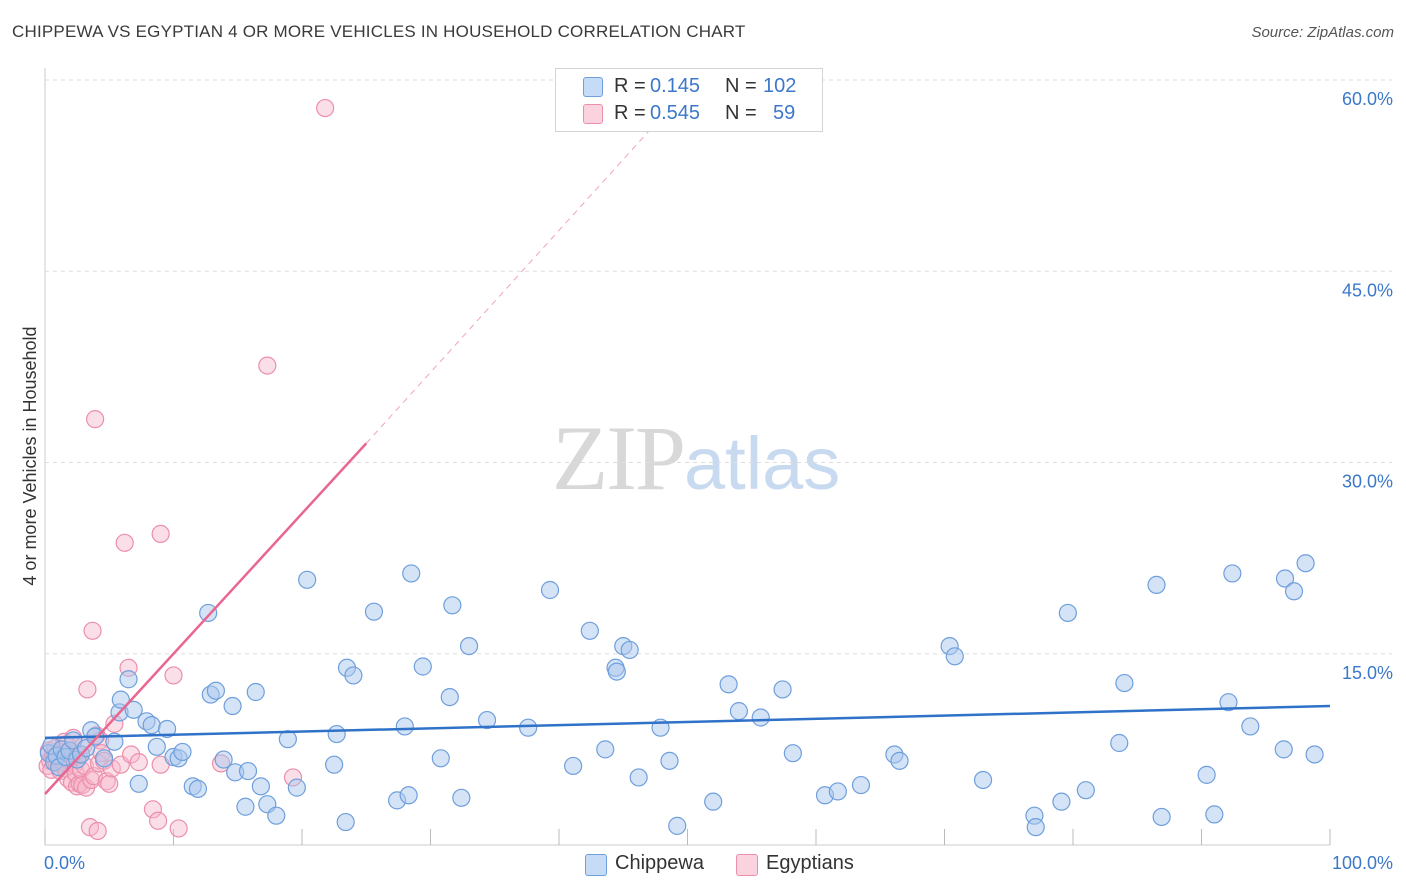  Describe the element at coordinates (675, 113) in the screenshot. I see `legend-r-value: 0.545` at that location.